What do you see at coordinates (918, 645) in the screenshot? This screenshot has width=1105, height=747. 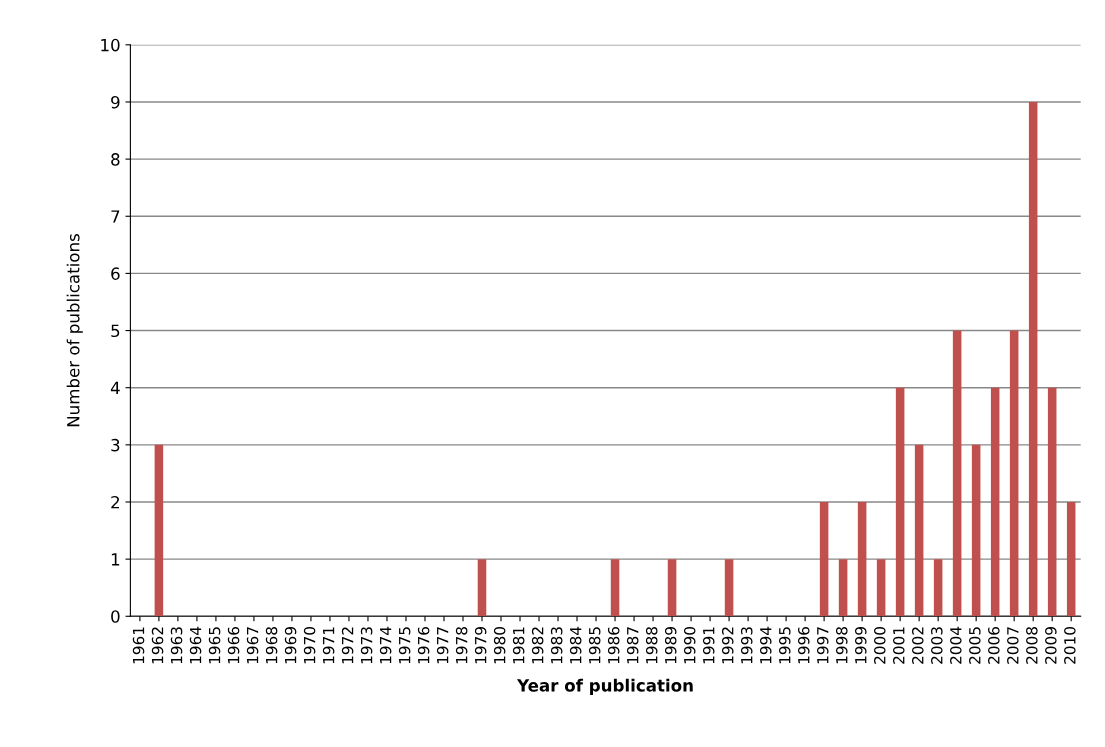 I see `x-tick-label: 2002` at bounding box center [918, 645].